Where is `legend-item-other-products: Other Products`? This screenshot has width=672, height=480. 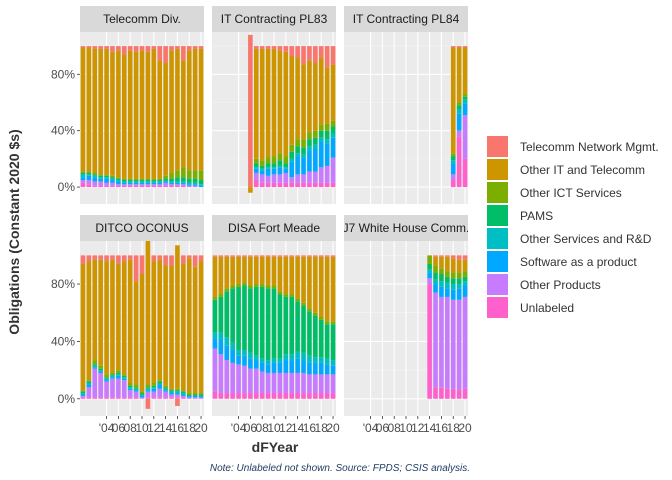
legend-item-other-products: Other Products is located at coordinates (544, 284).